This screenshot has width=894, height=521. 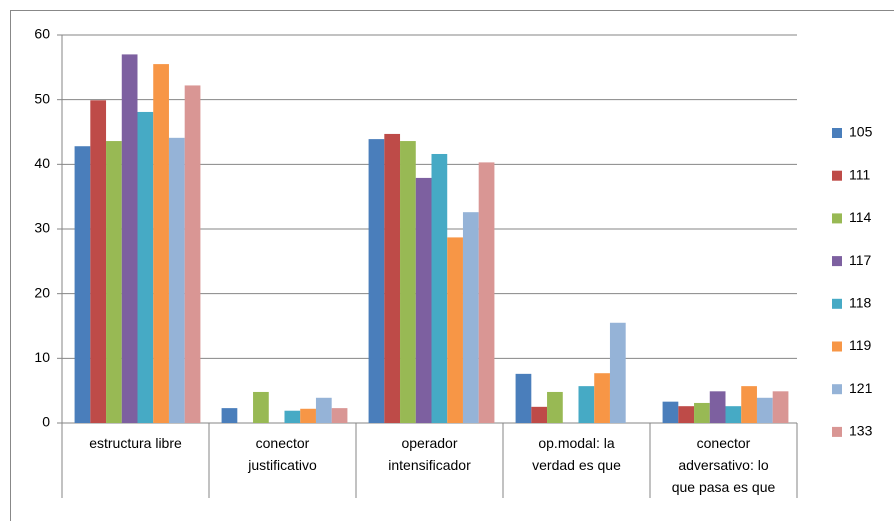 I want to click on x-tick-label: estructura libre, so click(x=135, y=443).